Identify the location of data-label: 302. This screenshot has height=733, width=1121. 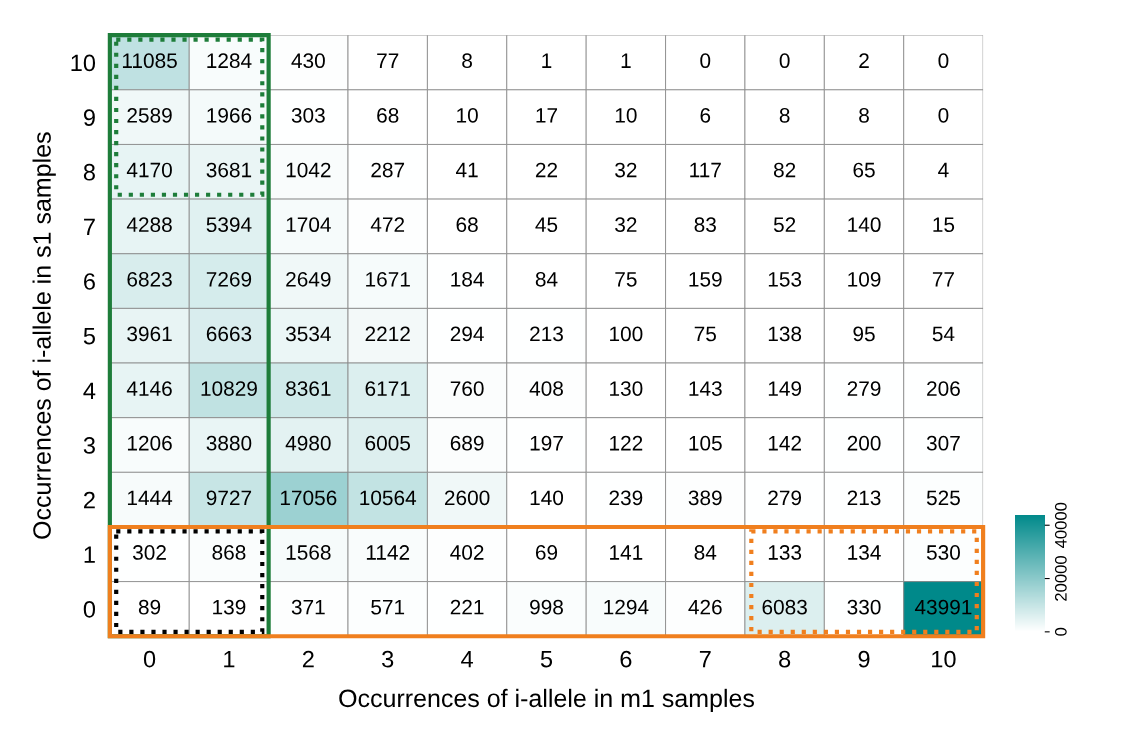
(149, 552).